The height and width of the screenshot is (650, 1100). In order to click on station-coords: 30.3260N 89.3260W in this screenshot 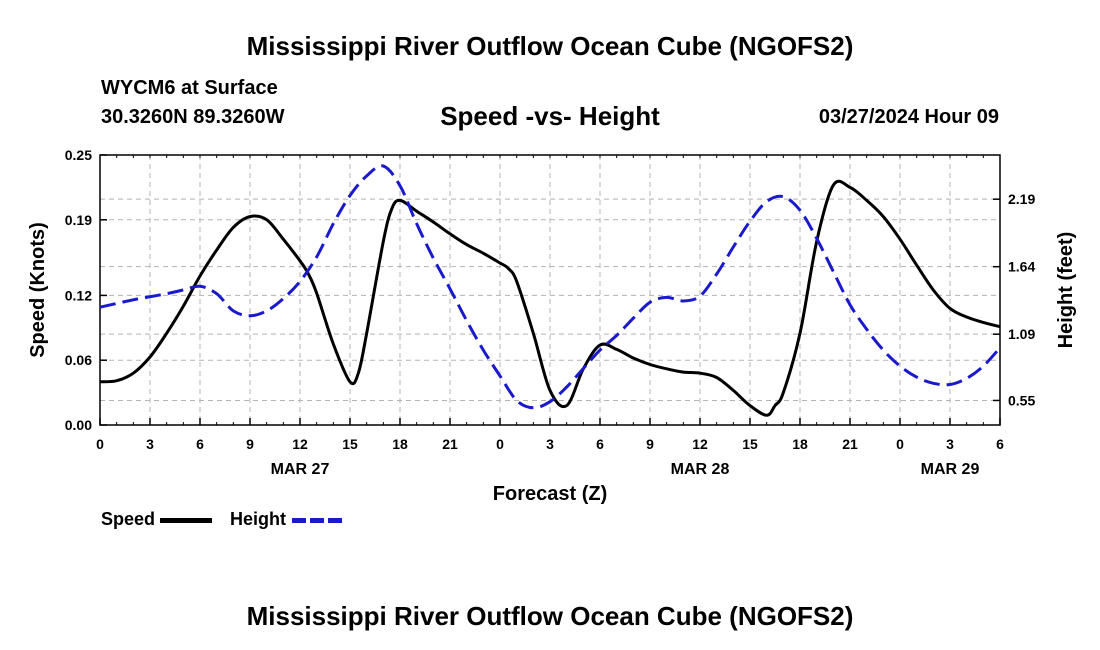, I will do `click(193, 117)`.